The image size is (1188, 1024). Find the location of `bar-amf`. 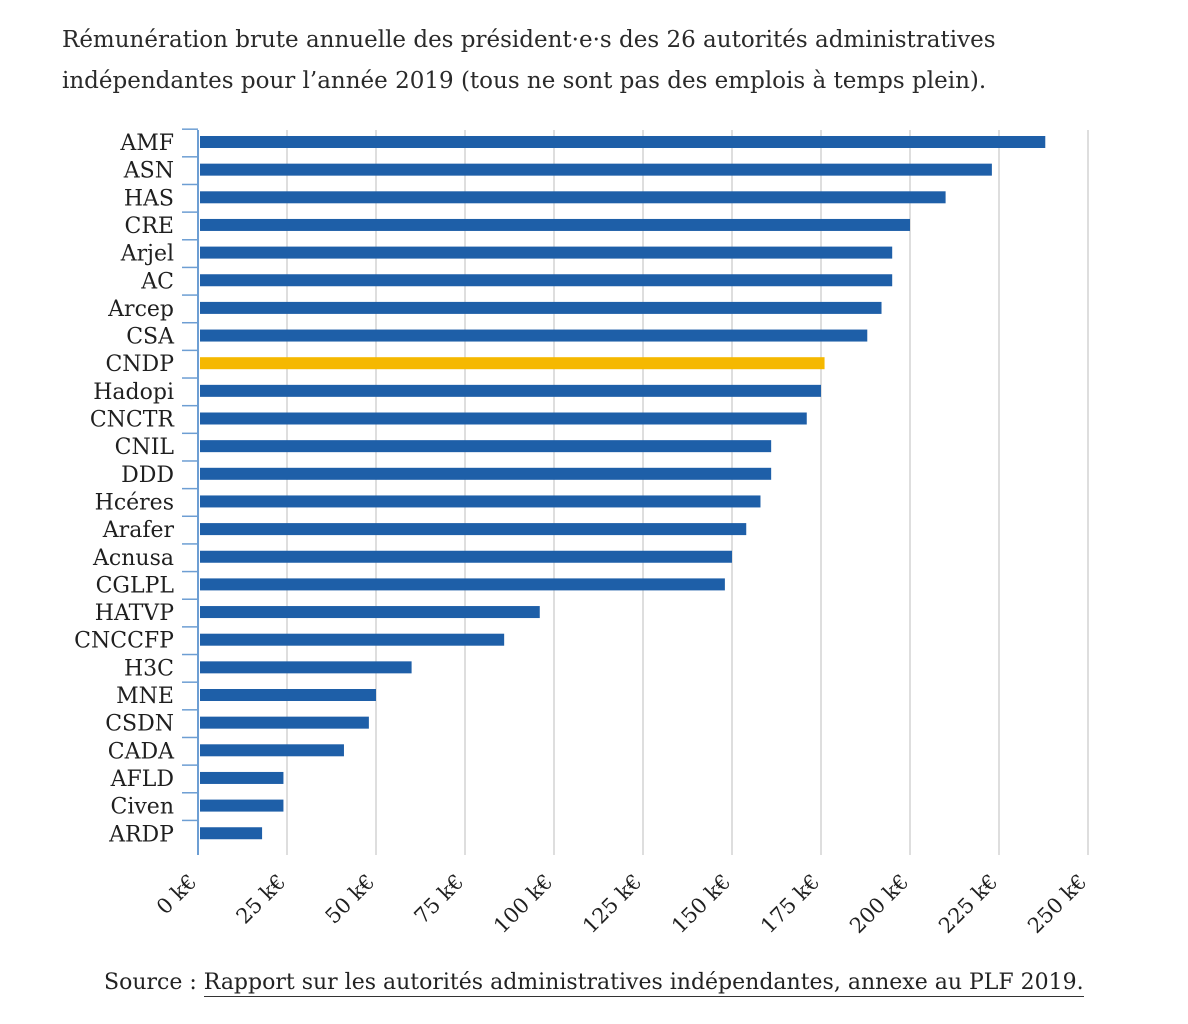

bar-amf is located at coordinates (623, 142).